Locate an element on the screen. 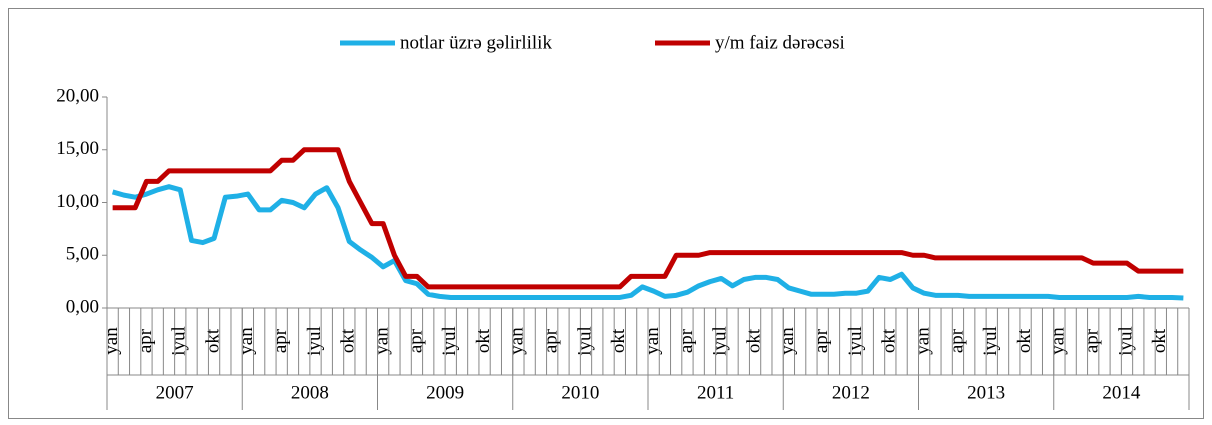 The height and width of the screenshot is (425, 1212). group-label: 2008 is located at coordinates (310, 392).